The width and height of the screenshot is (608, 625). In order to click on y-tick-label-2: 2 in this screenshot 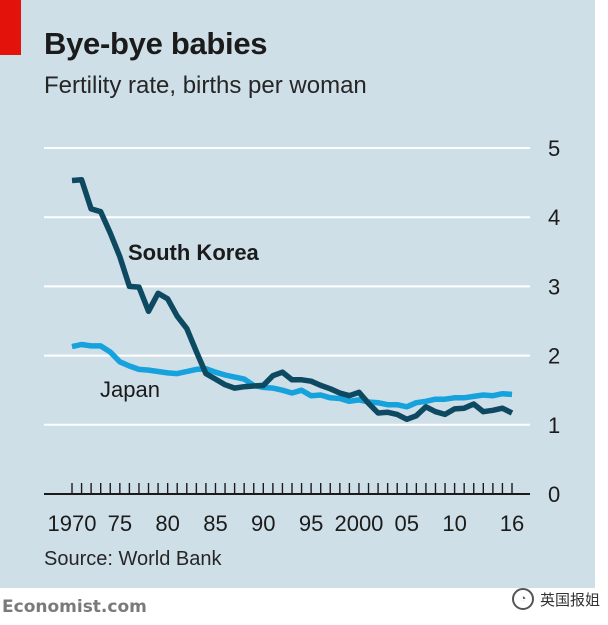, I will do `click(554, 356)`.